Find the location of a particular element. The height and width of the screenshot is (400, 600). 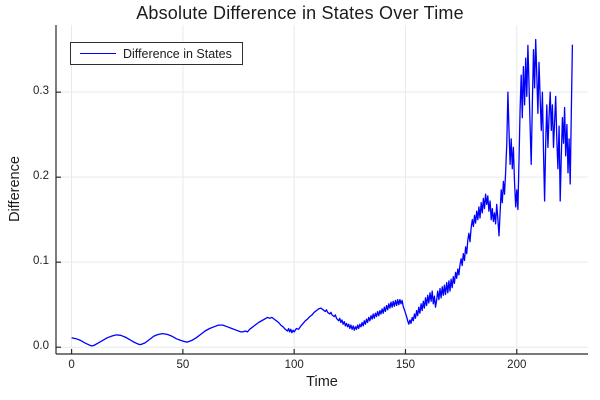

legend: Difference in States is located at coordinates (156, 53).